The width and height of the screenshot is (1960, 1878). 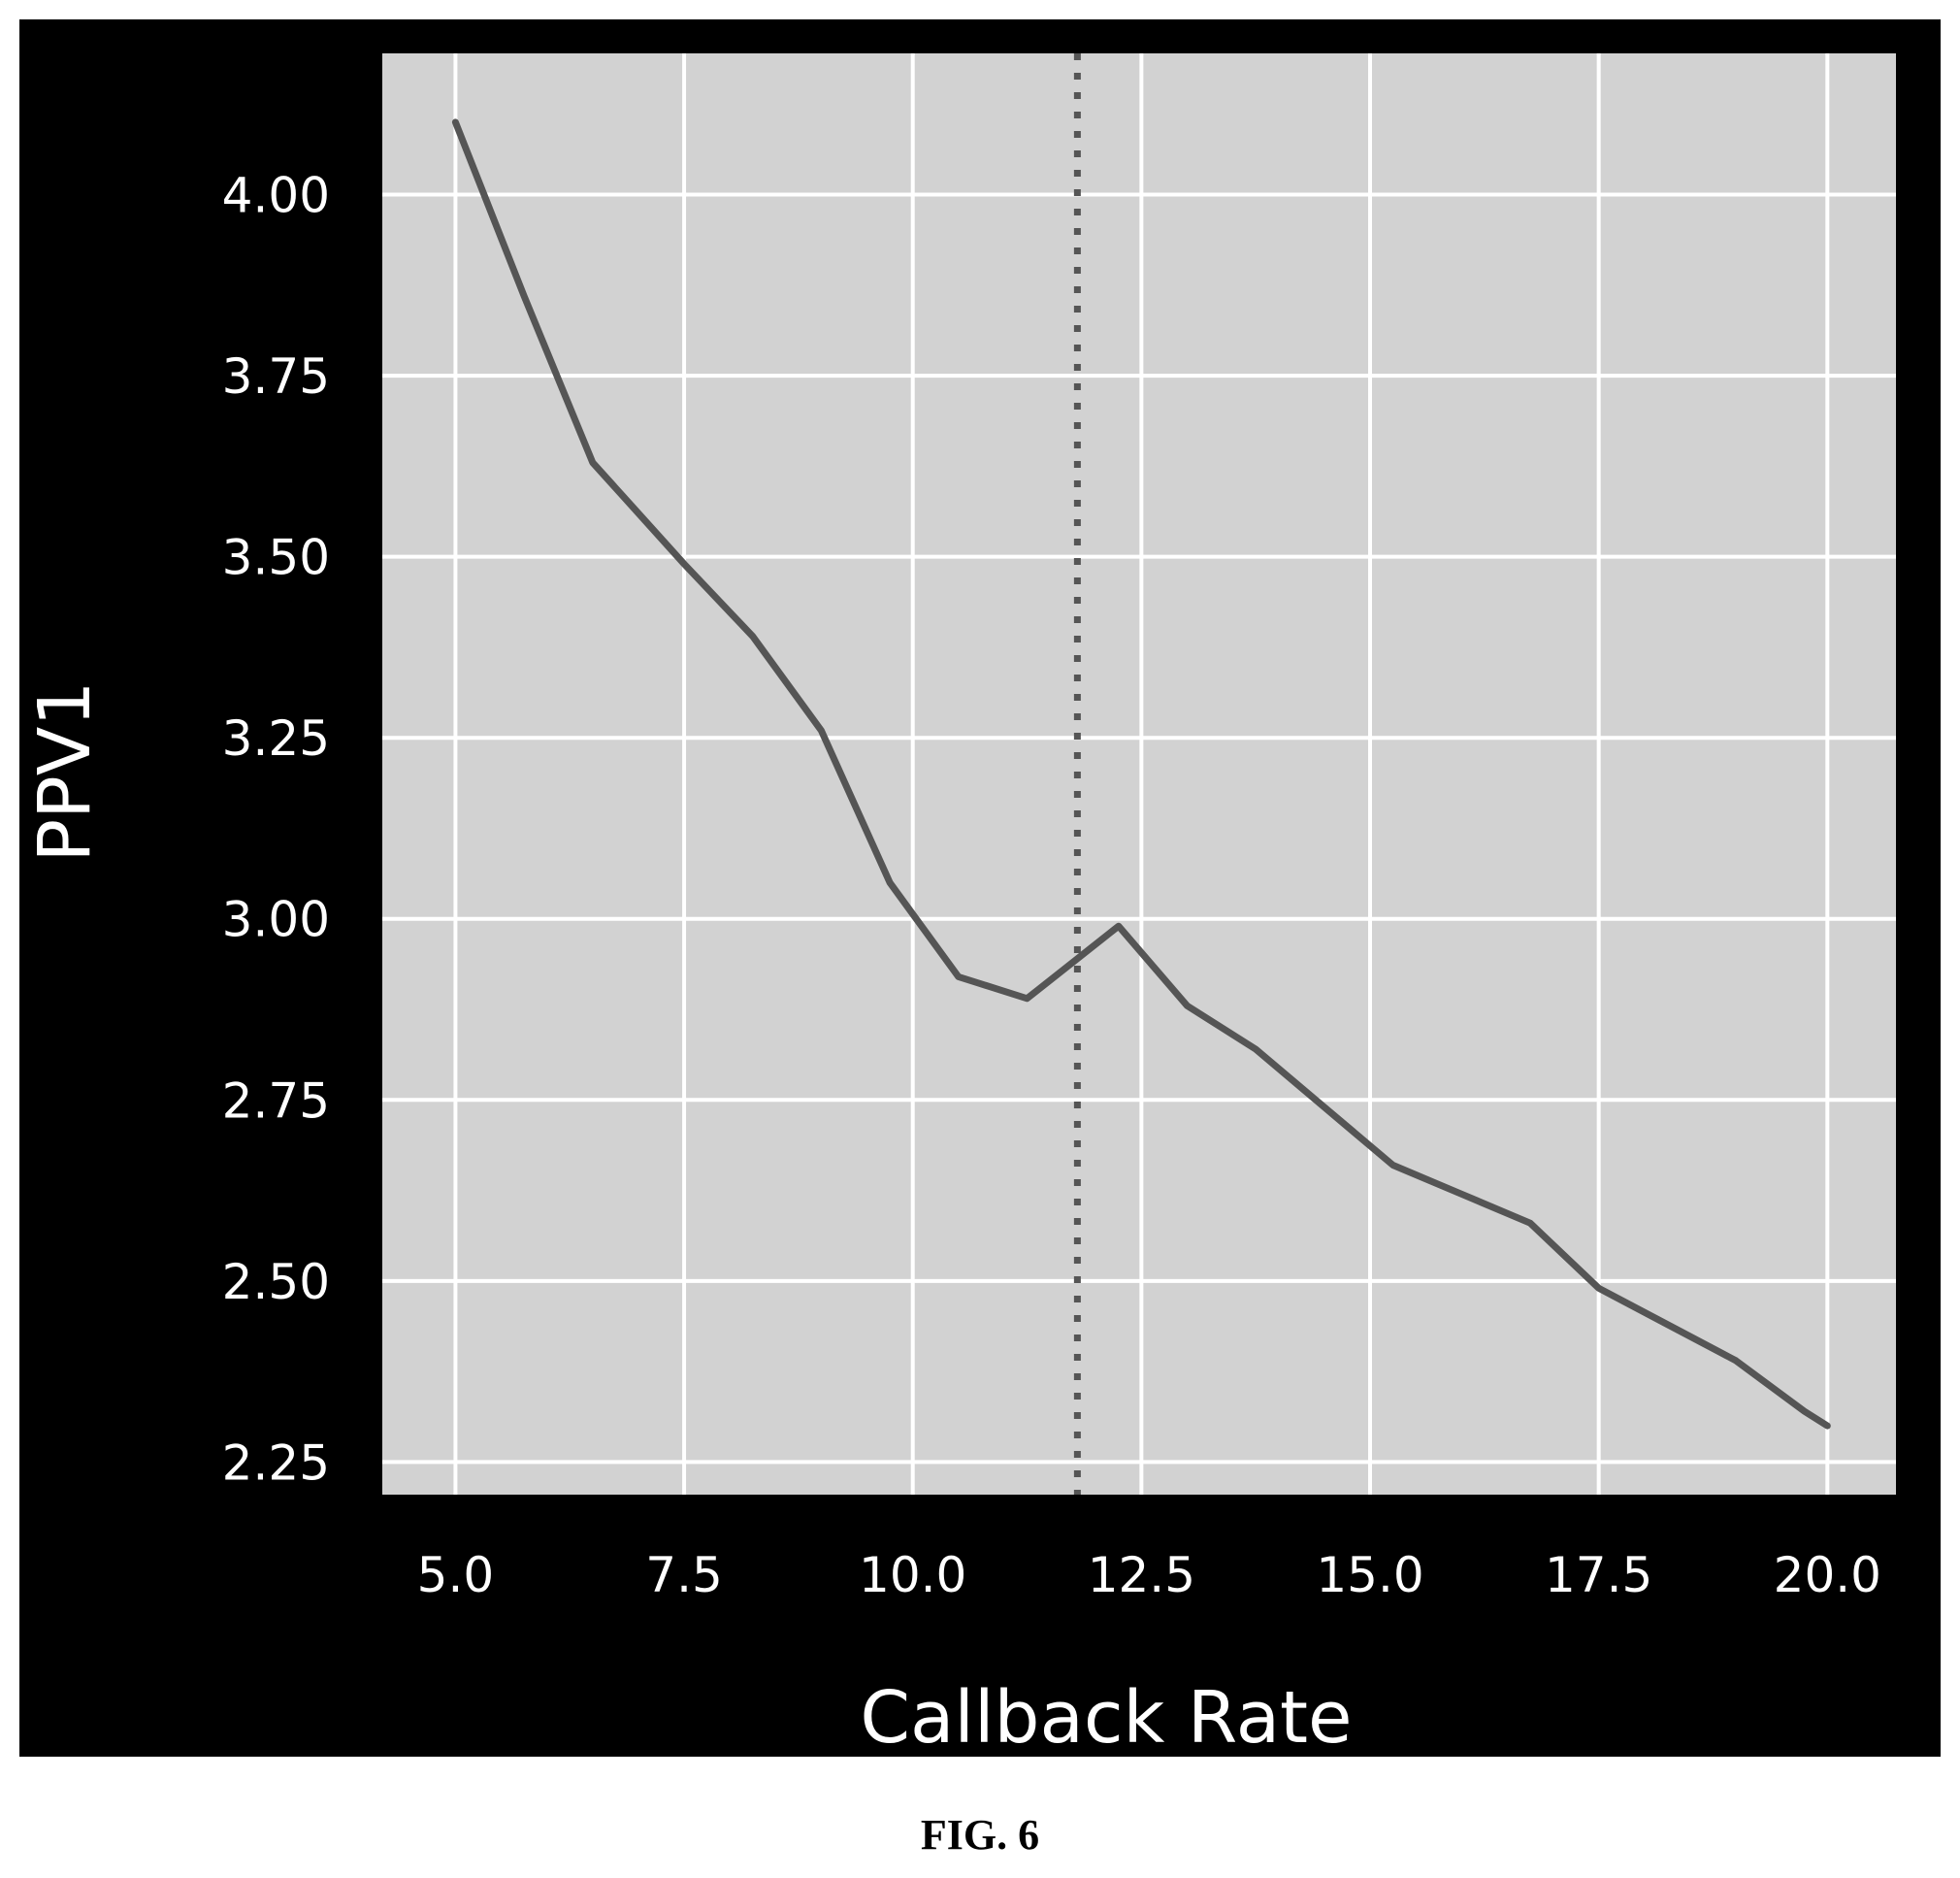 What do you see at coordinates (456, 1575) in the screenshot?
I see `x-tick-label: 5.0` at bounding box center [456, 1575].